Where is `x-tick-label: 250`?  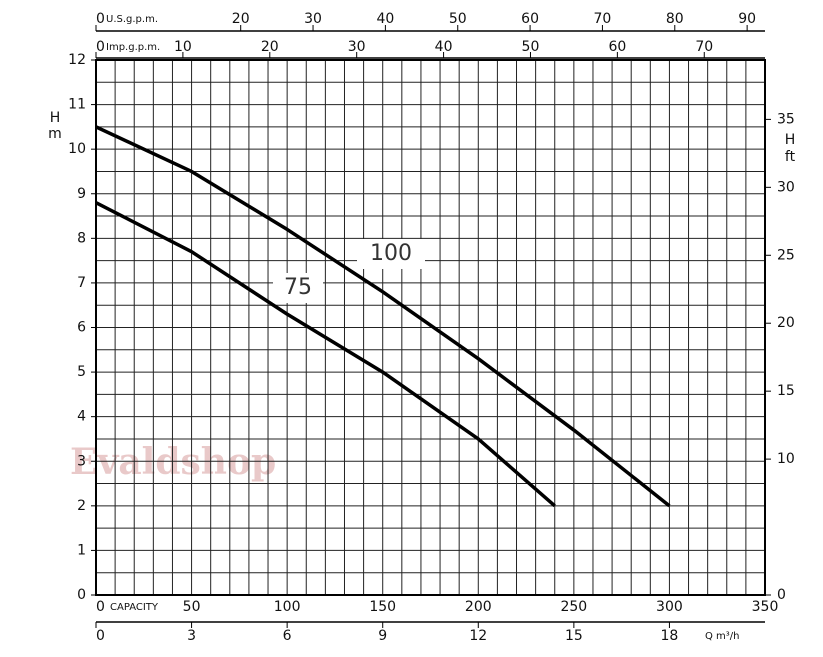
x-tick-label: 250 is located at coordinates (573, 607).